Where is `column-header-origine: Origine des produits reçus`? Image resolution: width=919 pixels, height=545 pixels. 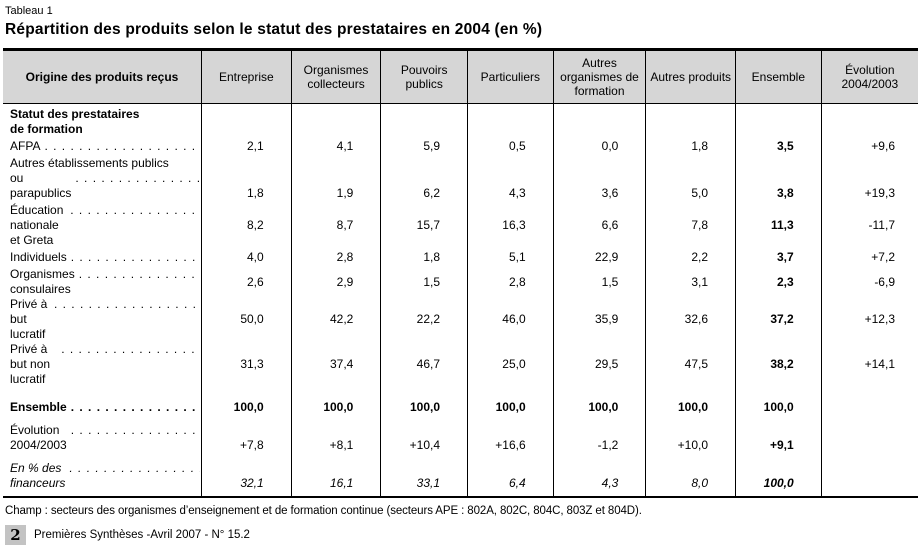 column-header-origine: Origine des produits reçus is located at coordinates (102, 76).